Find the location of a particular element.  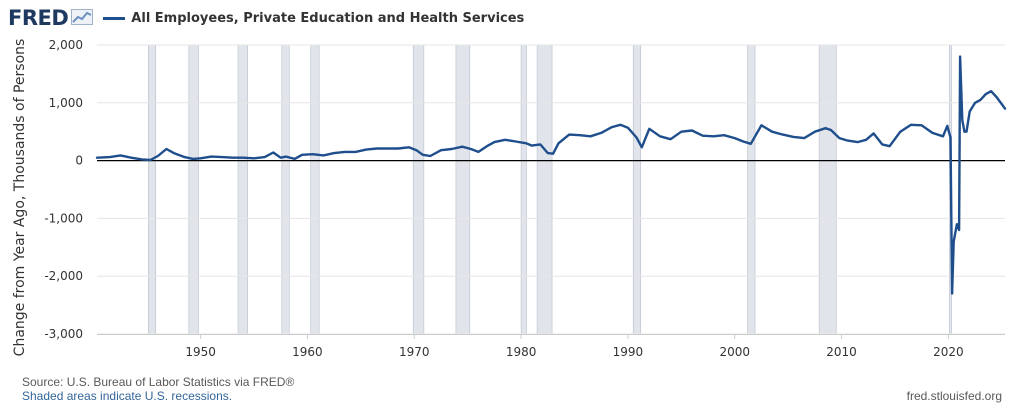

x-tick-label: 1970 is located at coordinates (414, 352).